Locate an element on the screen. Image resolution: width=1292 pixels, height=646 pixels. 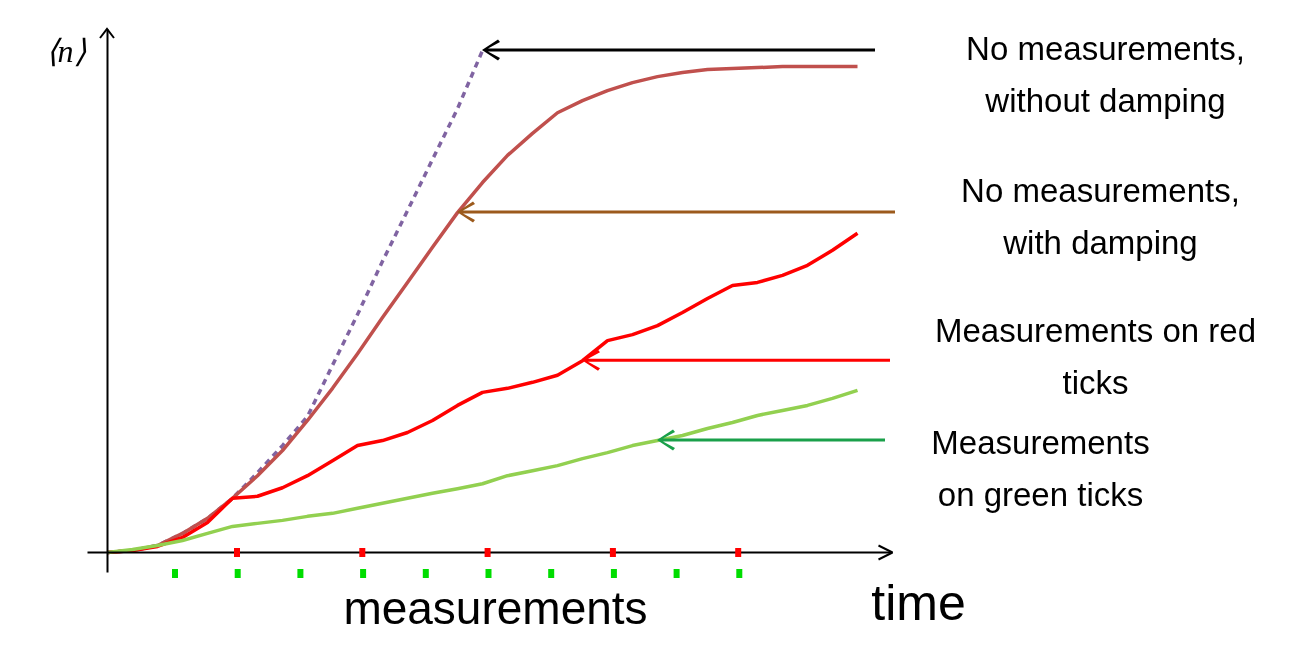
x-axis-title: time is located at coordinates (918, 602).